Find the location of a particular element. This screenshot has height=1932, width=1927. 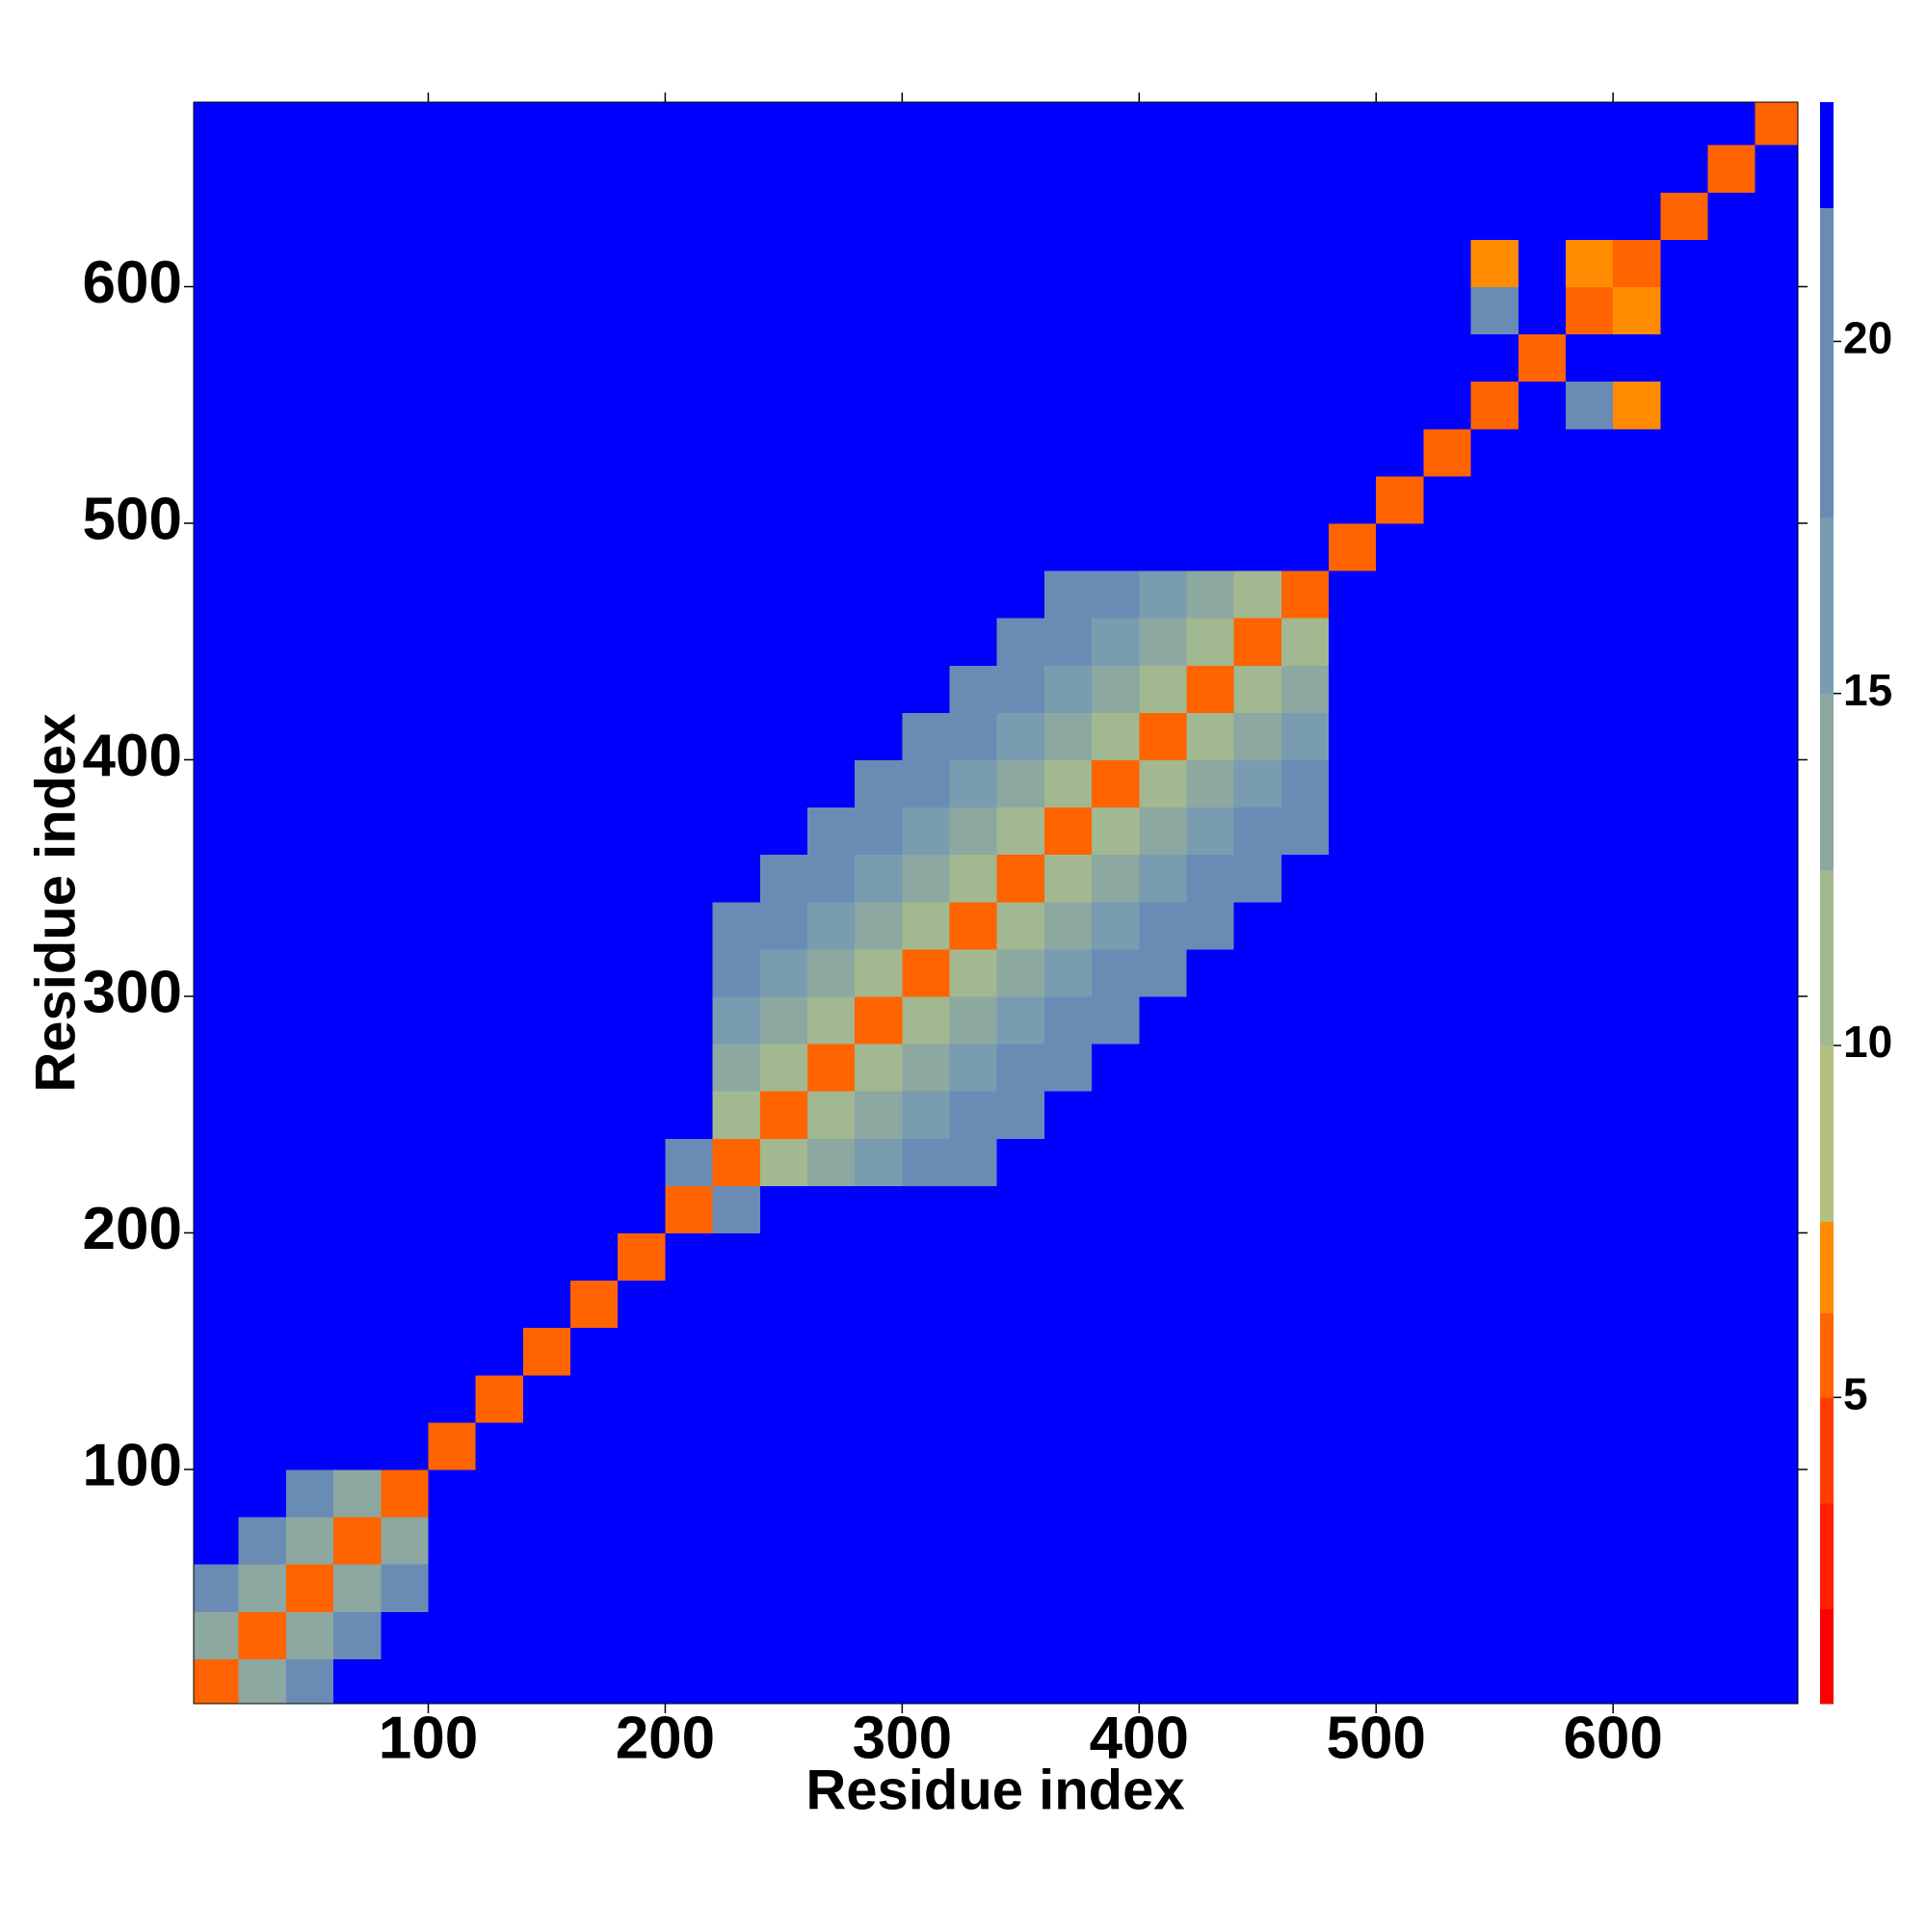

x-tick-label: 500 is located at coordinates (1376, 1738).